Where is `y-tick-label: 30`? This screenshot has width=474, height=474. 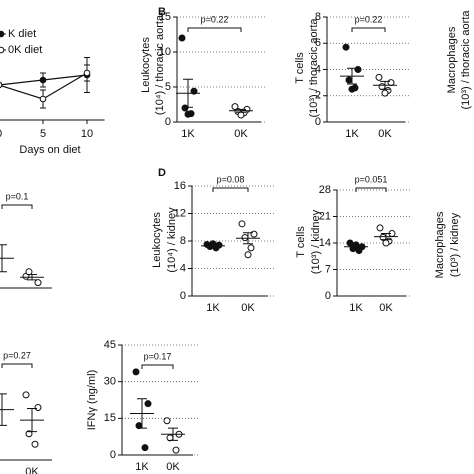
y-tick-label: 30 is located at coordinates (110, 382).